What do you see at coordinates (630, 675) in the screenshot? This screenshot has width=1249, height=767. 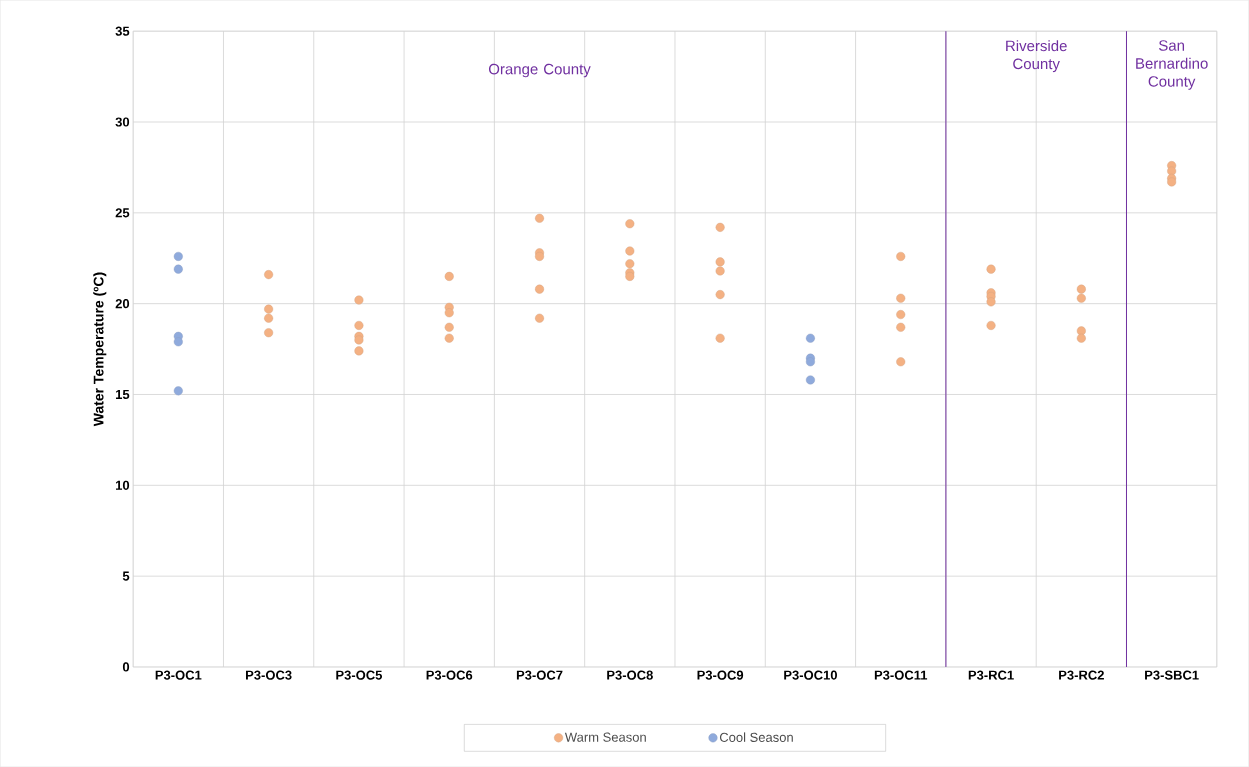 I see `x-tick-label: P3-OC8` at bounding box center [630, 675].